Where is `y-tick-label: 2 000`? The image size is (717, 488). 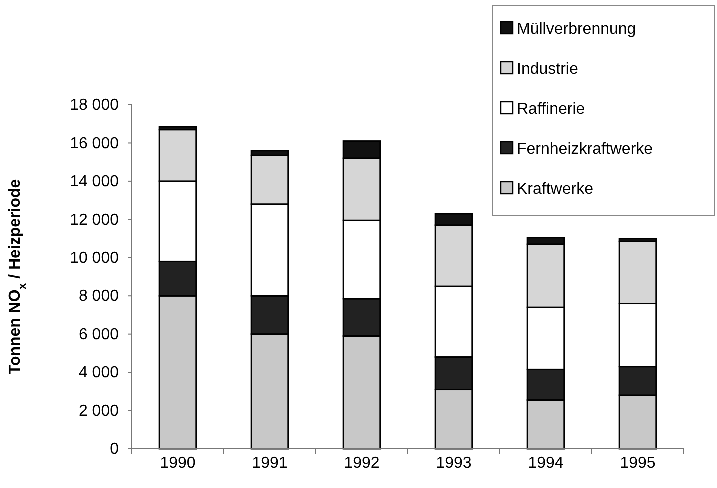
y-tick-label: 2 000 is located at coordinates (99, 411).